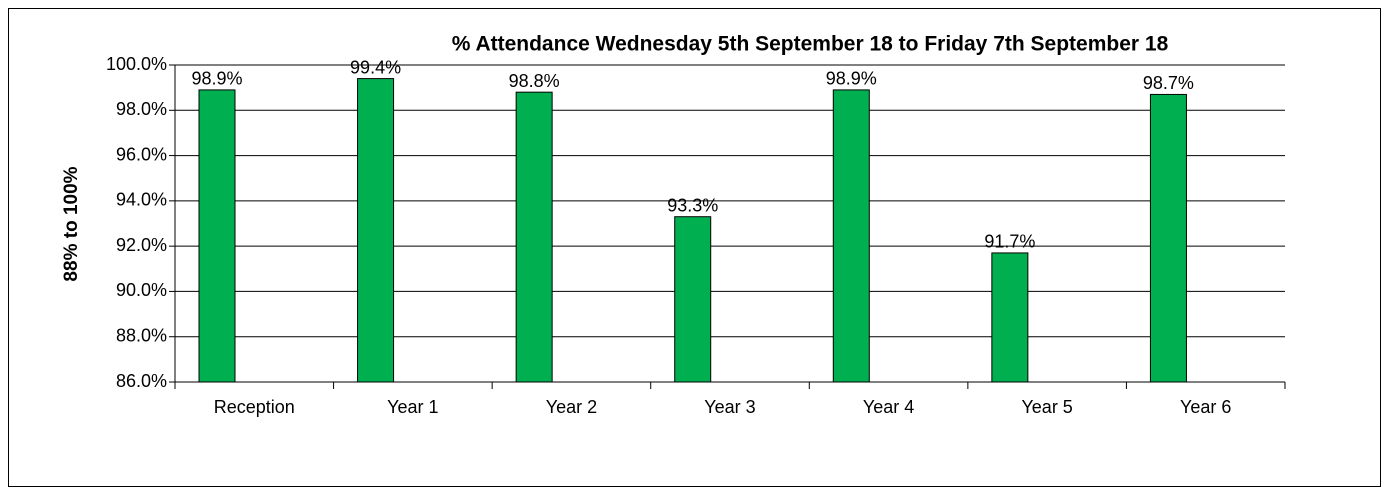 This screenshot has height=495, width=1389. Describe the element at coordinates (141, 109) in the screenshot. I see `y-tick-label: 98.0%` at that location.